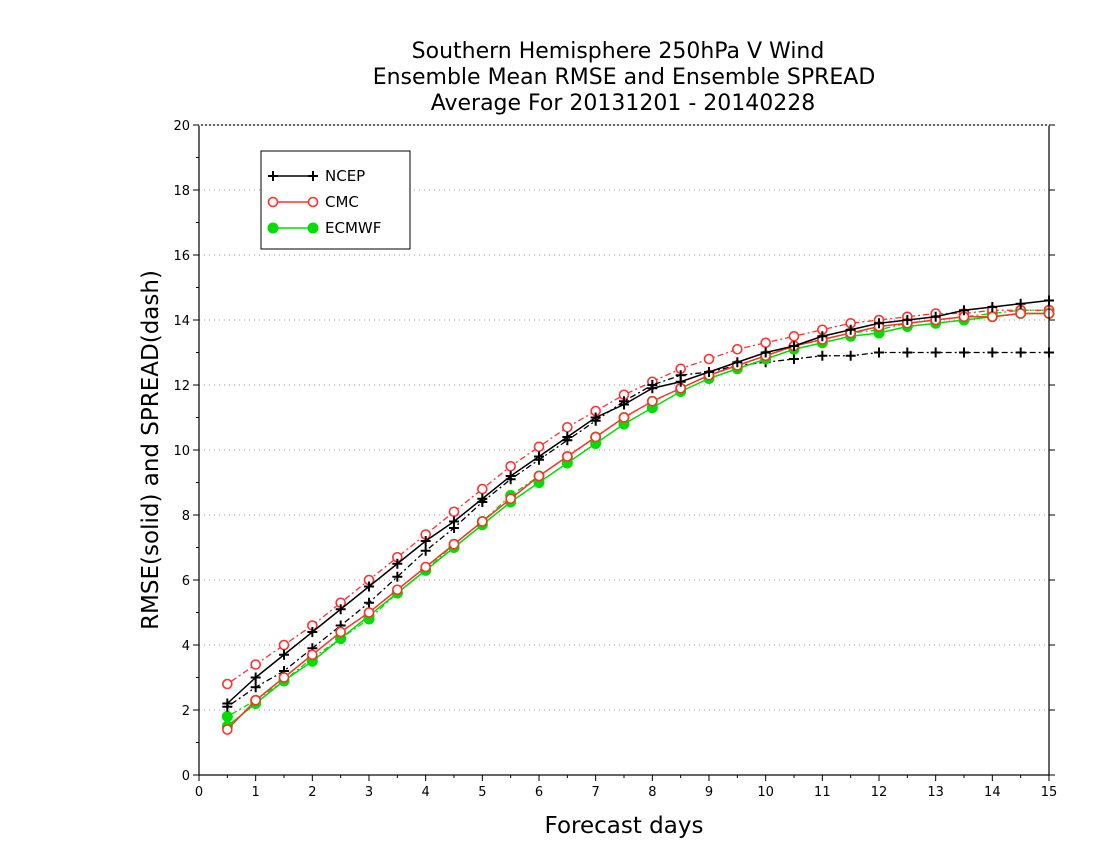  What do you see at coordinates (181, 191) in the screenshot?
I see `y-tick-label: 18` at bounding box center [181, 191].